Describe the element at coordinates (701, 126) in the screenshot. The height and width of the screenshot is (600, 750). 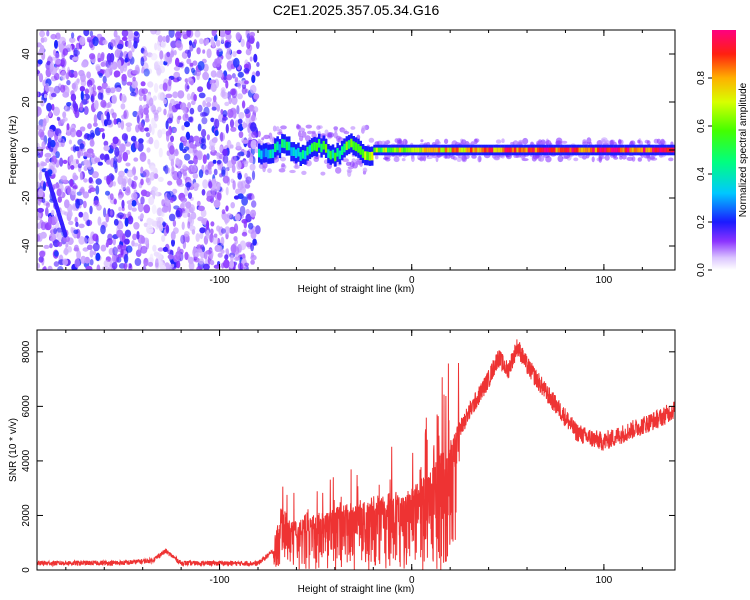
I see `colorbar-tick-label: 0.6` at that location.